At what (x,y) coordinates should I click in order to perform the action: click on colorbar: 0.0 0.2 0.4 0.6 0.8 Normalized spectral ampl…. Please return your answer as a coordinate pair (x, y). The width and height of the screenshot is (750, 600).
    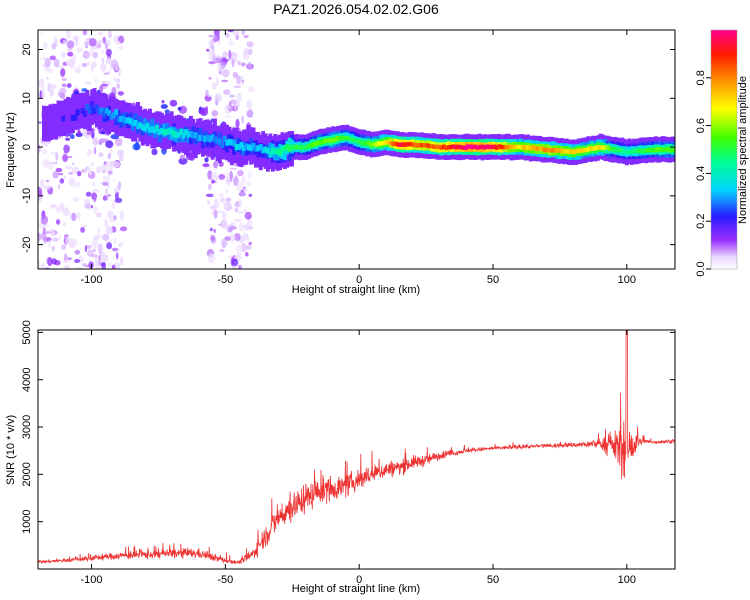
    Looking at the image, I should click on (722, 153).